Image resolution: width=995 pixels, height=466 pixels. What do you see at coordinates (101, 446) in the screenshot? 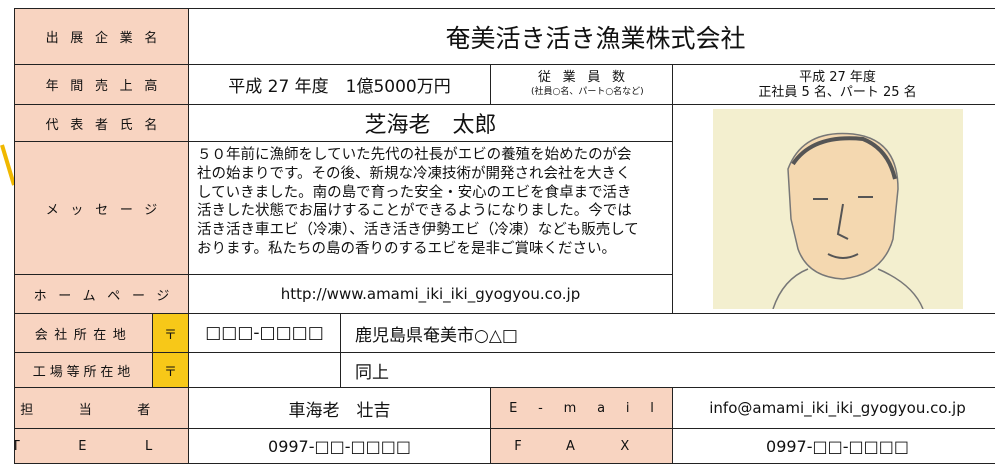
I see `label: TEL` at bounding box center [101, 446].